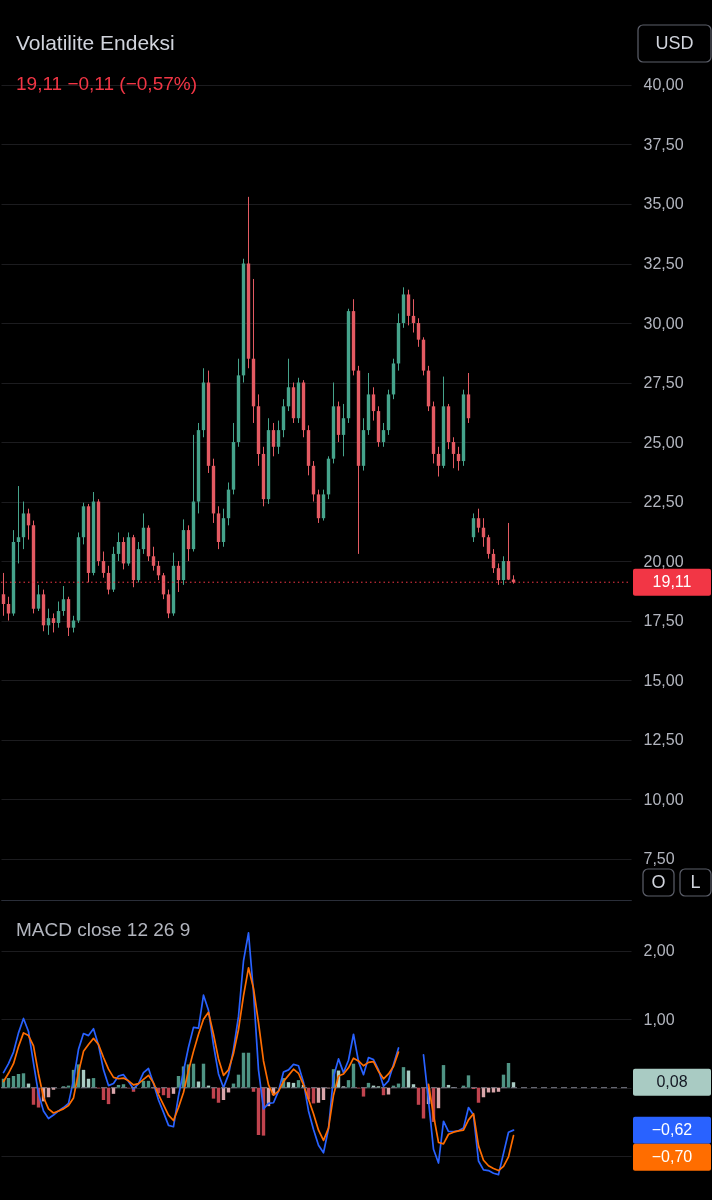 The width and height of the screenshot is (717, 1200). Describe the element at coordinates (659, 951) in the screenshot. I see `y-tick-label: 2,00` at that location.